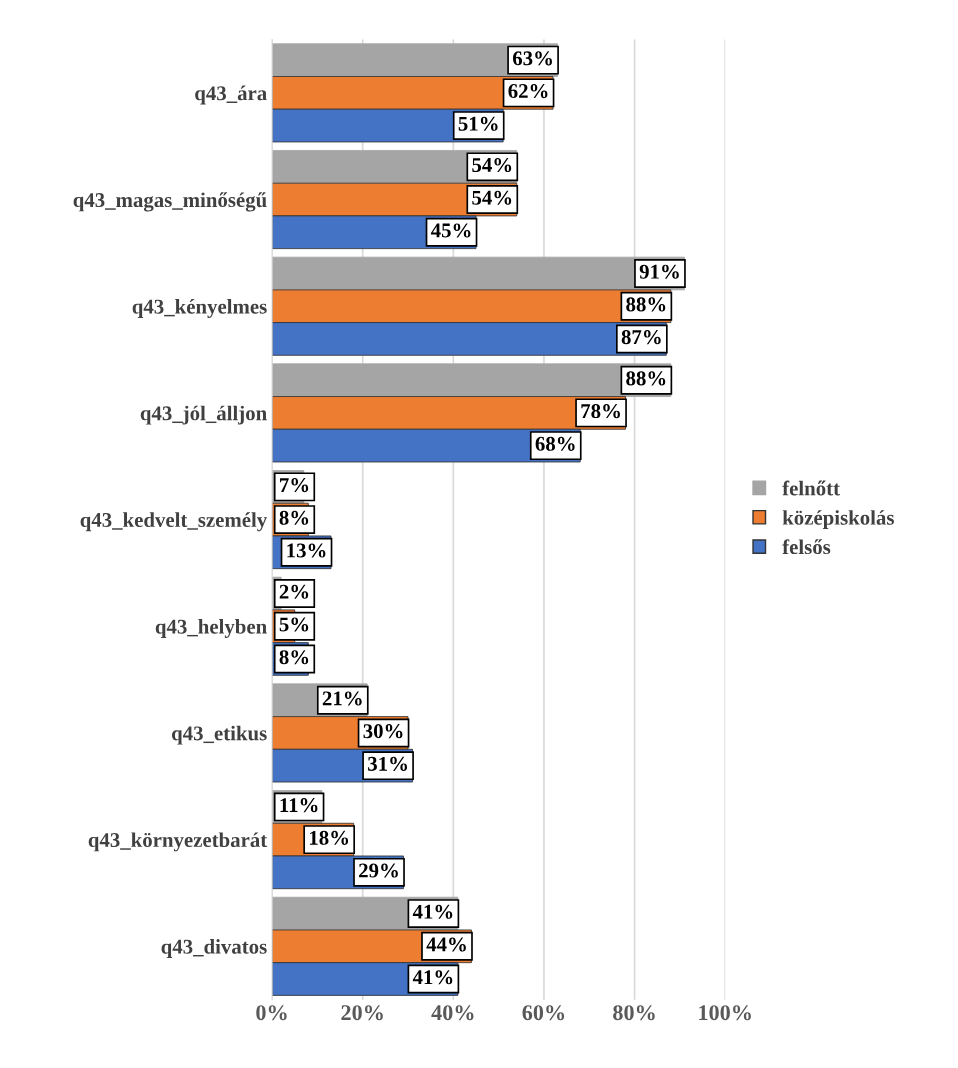 The image size is (958, 1068). Describe the element at coordinates (329, 837) in the screenshot. I see `data-label: 18%` at that location.